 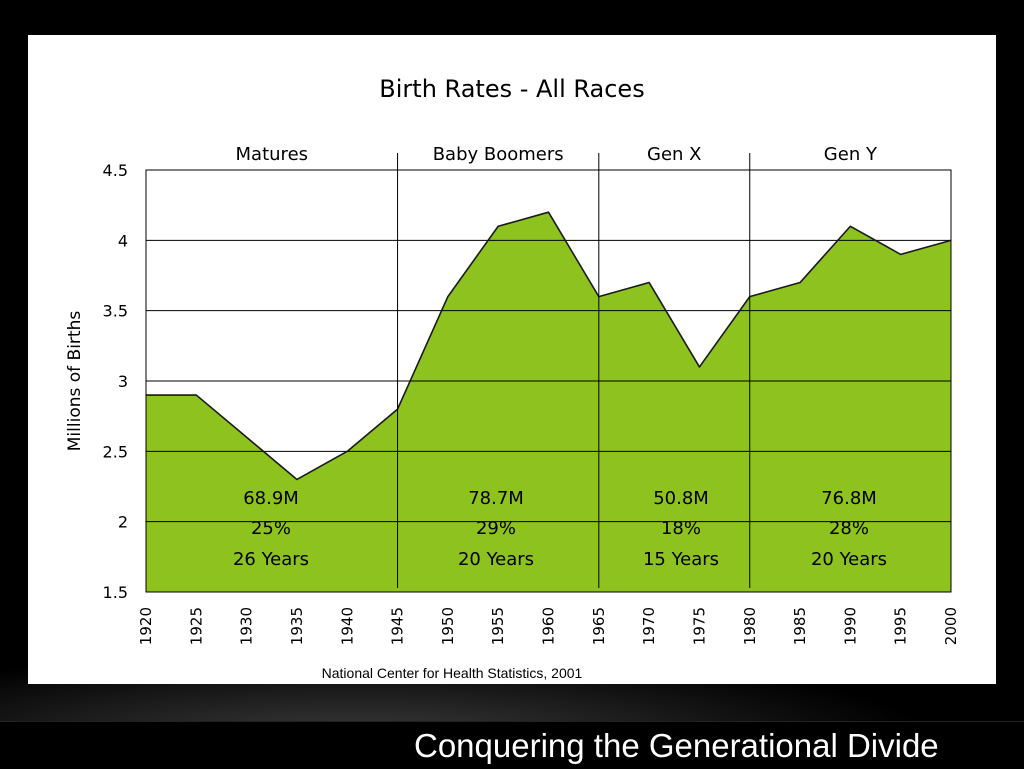 What do you see at coordinates (115, 451) in the screenshot?
I see `y-tick-label: 2.5` at bounding box center [115, 451].